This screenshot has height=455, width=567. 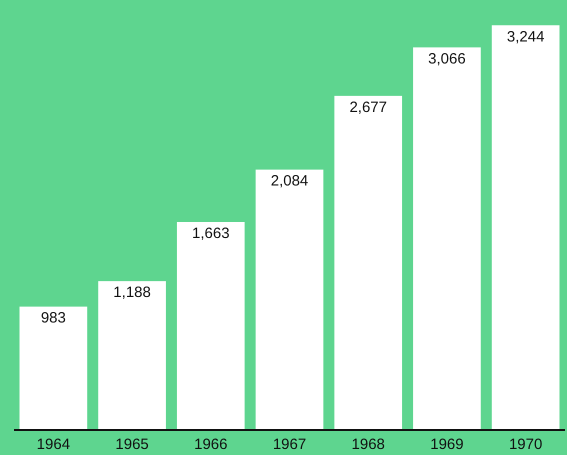 What do you see at coordinates (525, 37) in the screenshot?
I see `data-label: 3,244` at bounding box center [525, 37].